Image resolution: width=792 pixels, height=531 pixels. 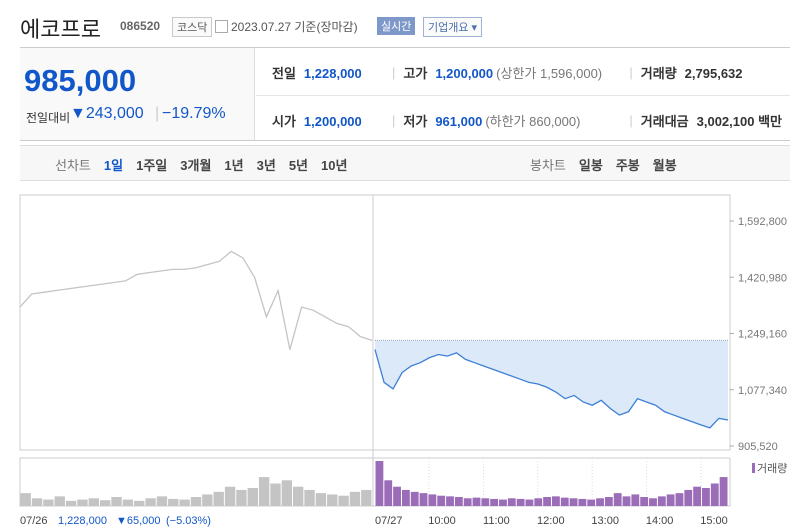 I want to click on period-tabs: 선차트 1일 1주일 3개월 1년 3년 5년 10년, so click(x=207, y=164).